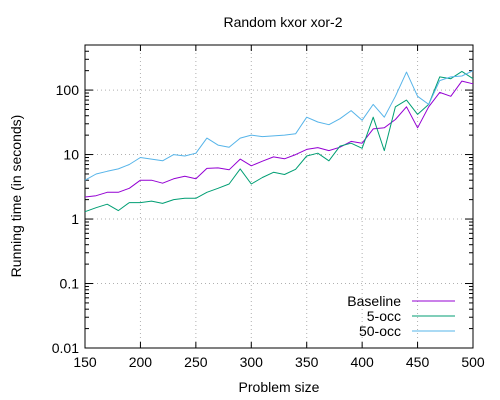  I want to click on x-tick-label: 150, so click(85, 362).